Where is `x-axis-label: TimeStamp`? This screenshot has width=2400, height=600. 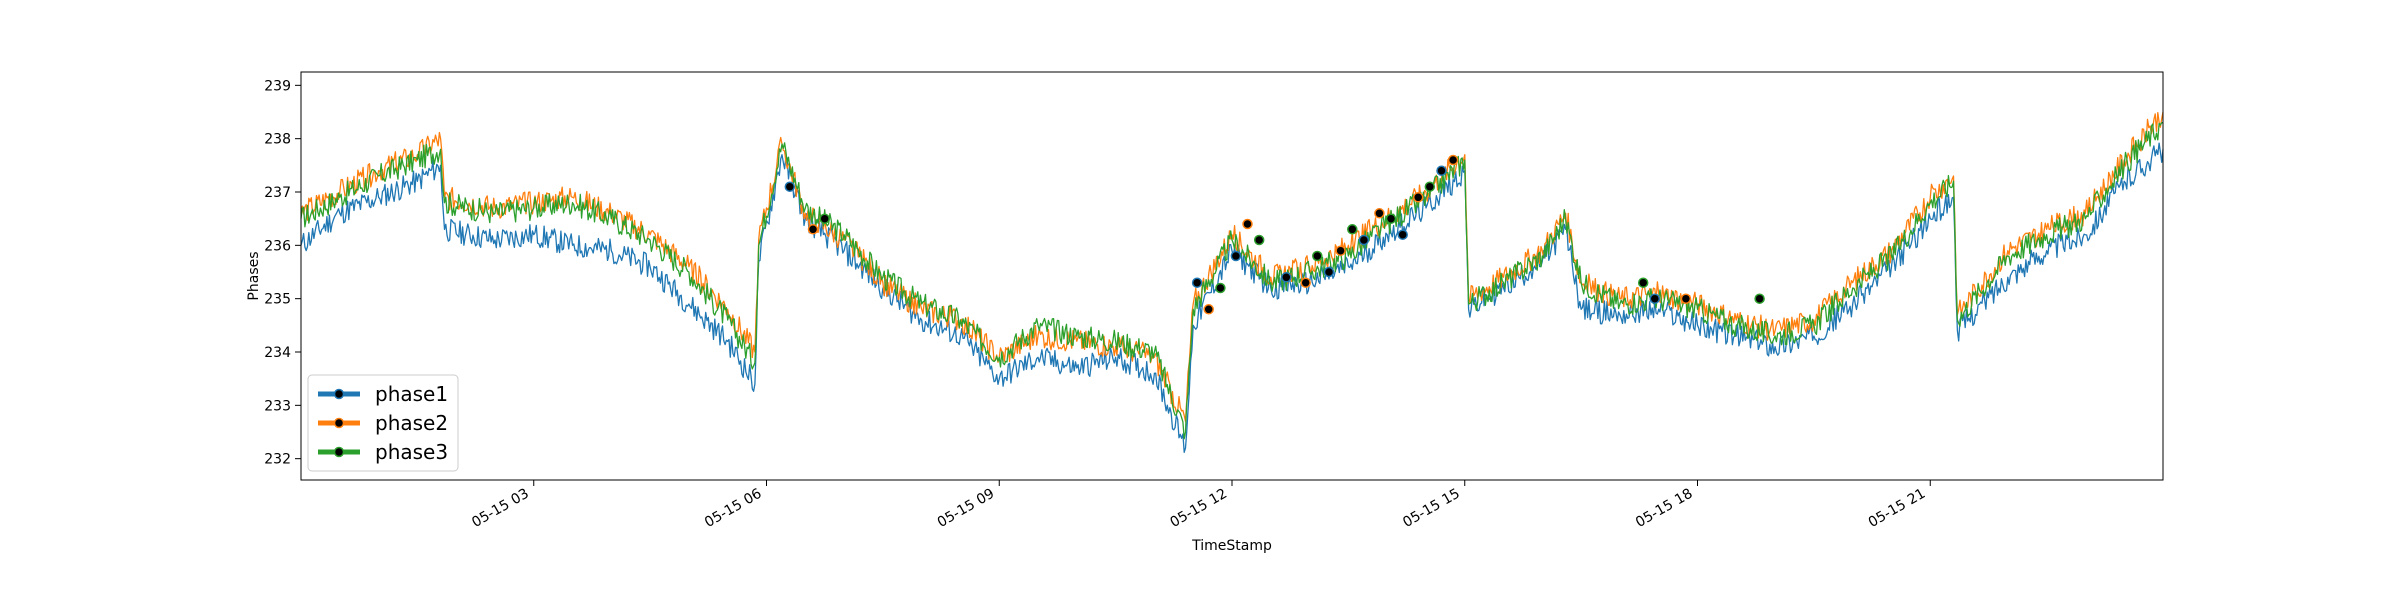
x-axis-label: TimeStamp is located at coordinates (1231, 546).